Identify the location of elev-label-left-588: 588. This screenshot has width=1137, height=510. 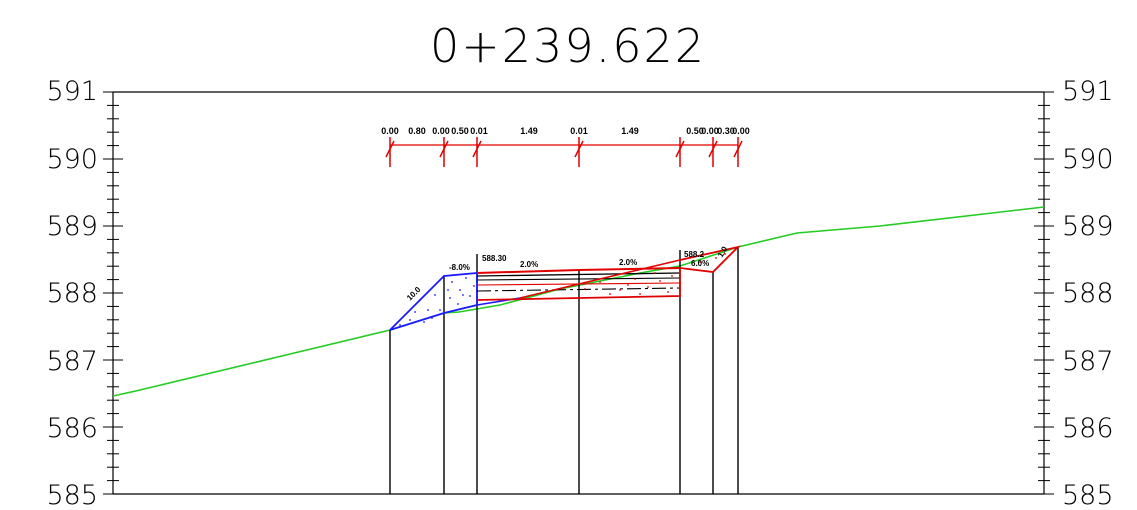
(72, 293).